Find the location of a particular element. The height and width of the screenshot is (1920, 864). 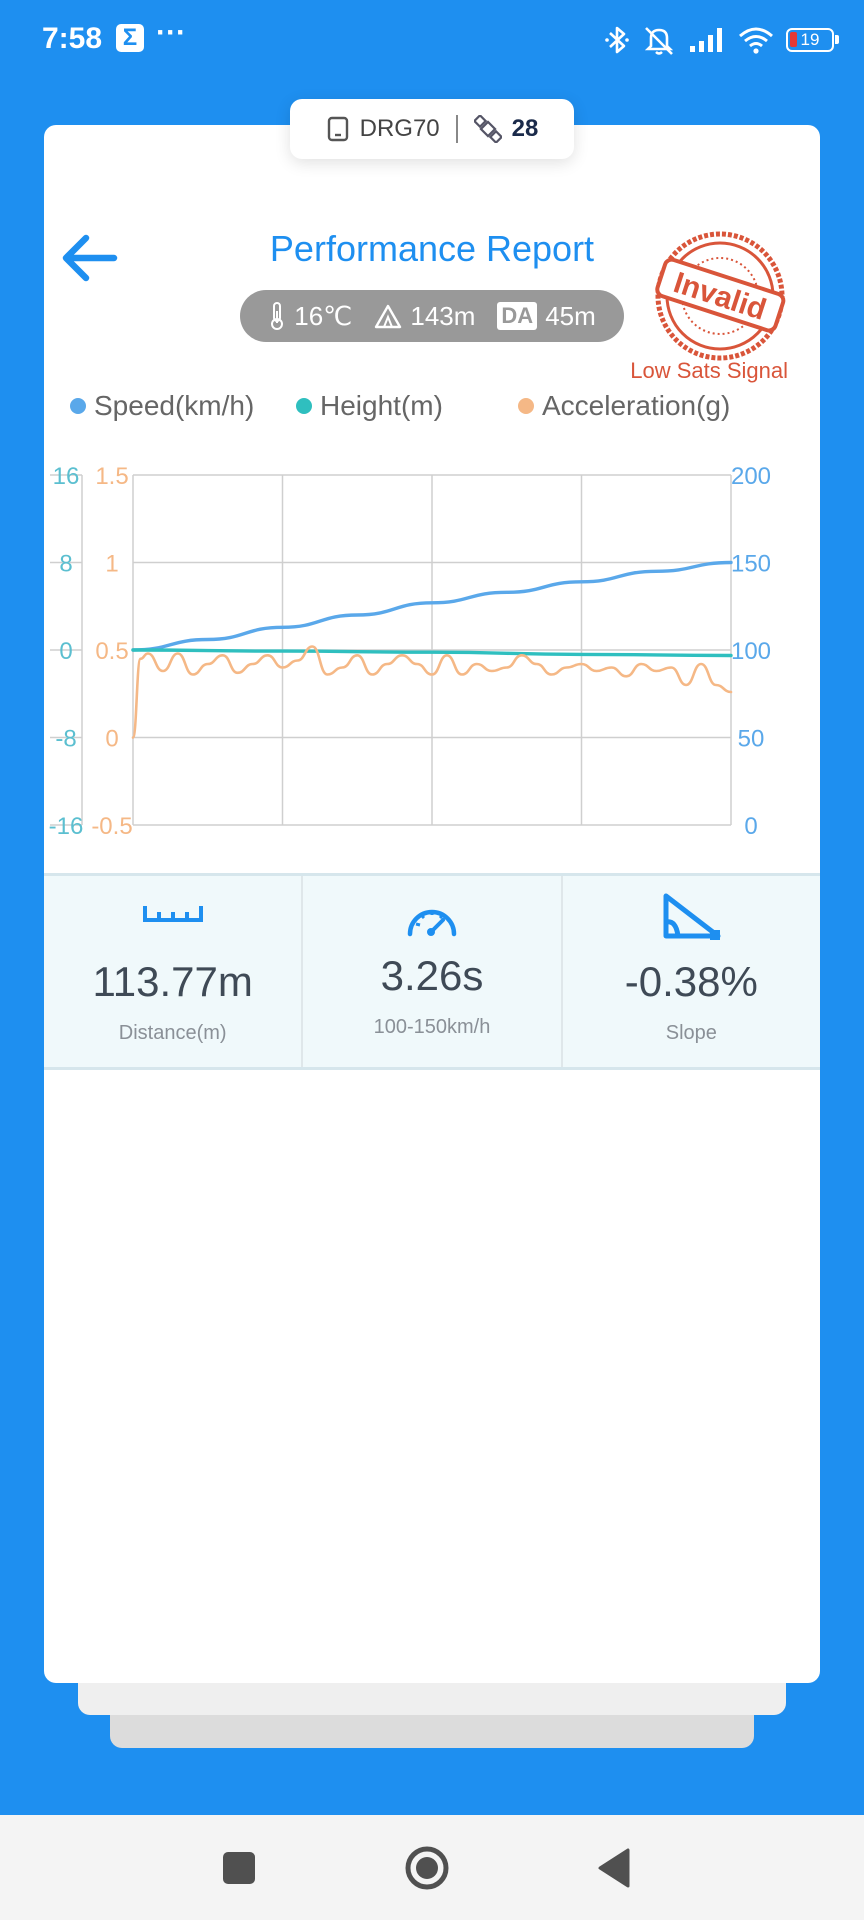

device-icon is located at coordinates (337, 129).